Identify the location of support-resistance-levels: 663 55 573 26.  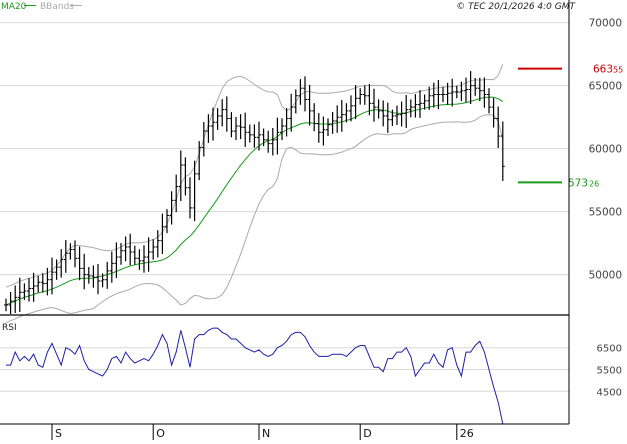
(570, 126).